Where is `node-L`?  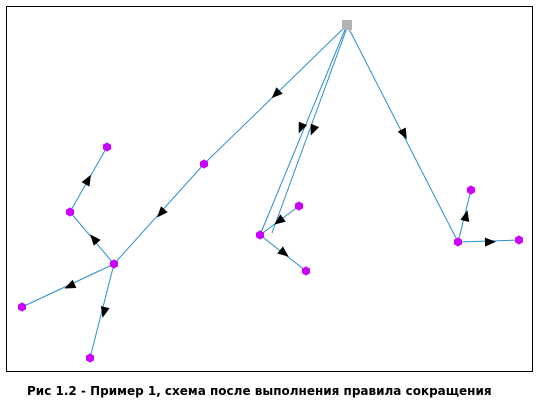 node-L is located at coordinates (519, 240).